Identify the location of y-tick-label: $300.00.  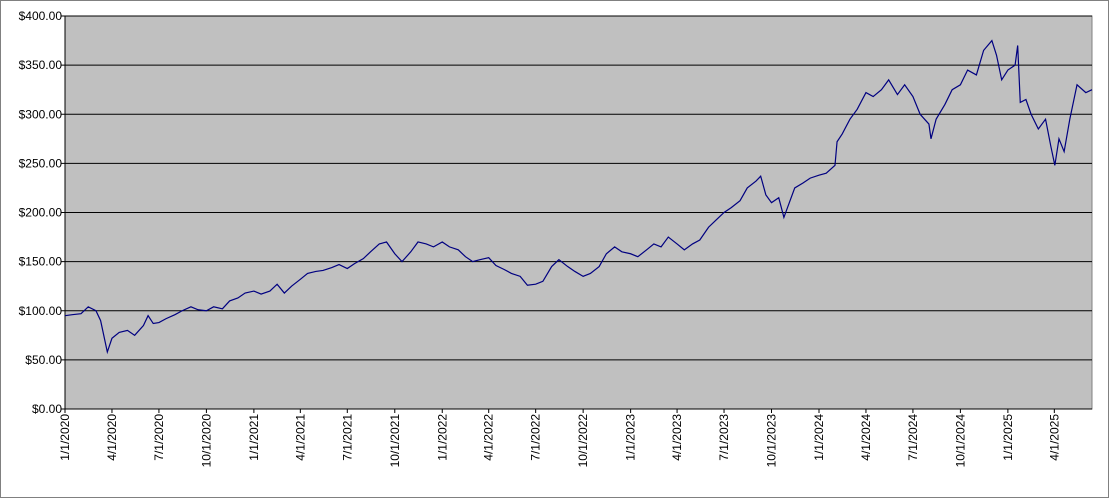
(41, 114).